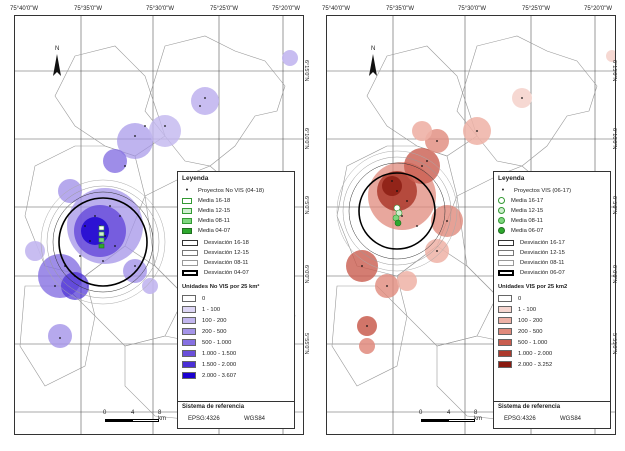 Image resolution: width=625 pixels, height=451 pixels. Describe the element at coordinates (214, 200) in the screenshot. I see `legend-label: Media 16-18` at that location.